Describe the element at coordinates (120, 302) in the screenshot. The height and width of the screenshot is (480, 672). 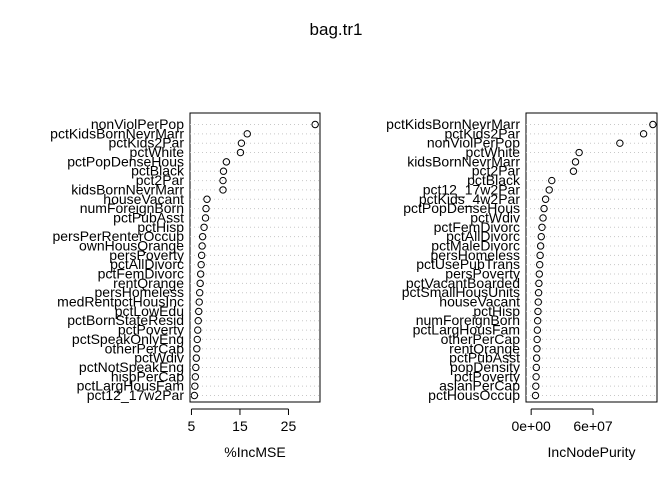
I see `category-label: medRentpctHousInc` at that location.